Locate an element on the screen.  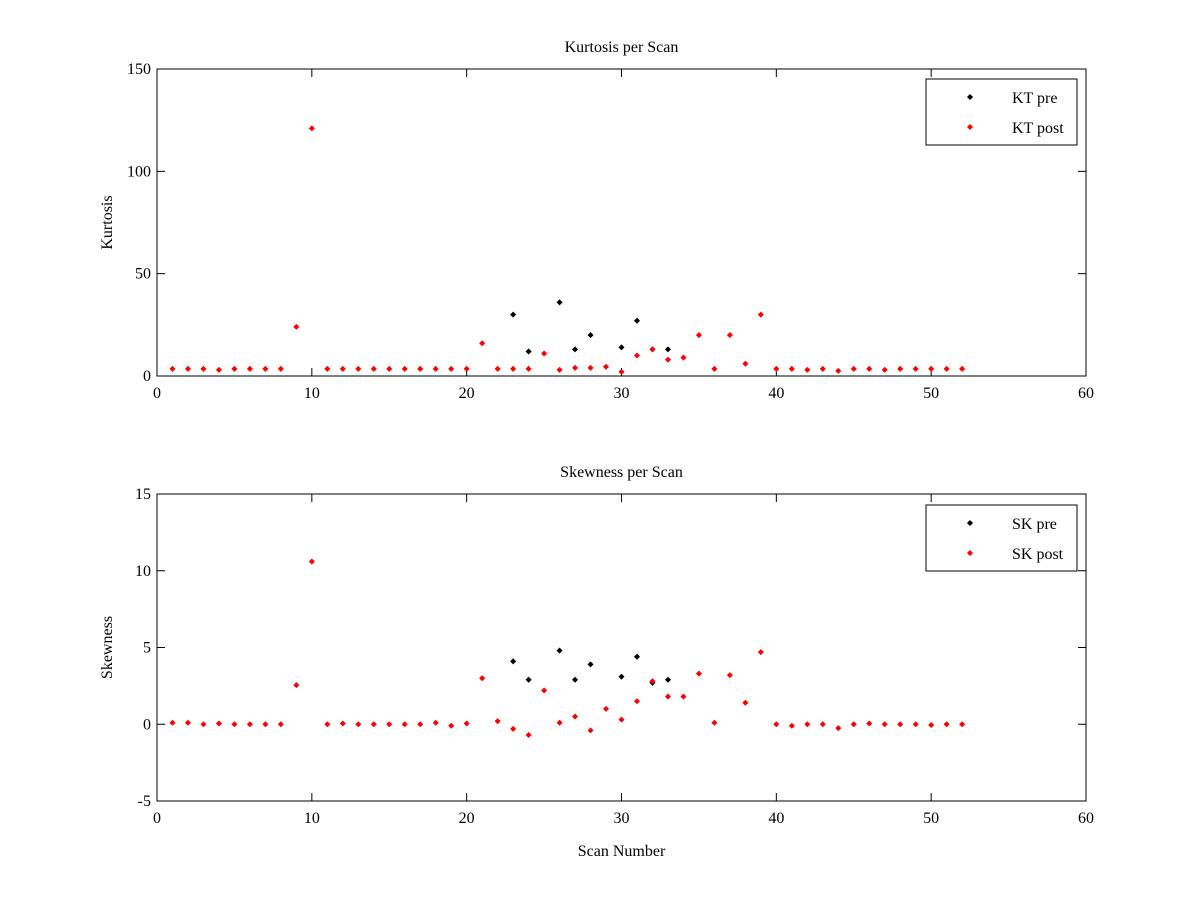
chart-1-ylabel: Kurtosis is located at coordinates (107, 222).